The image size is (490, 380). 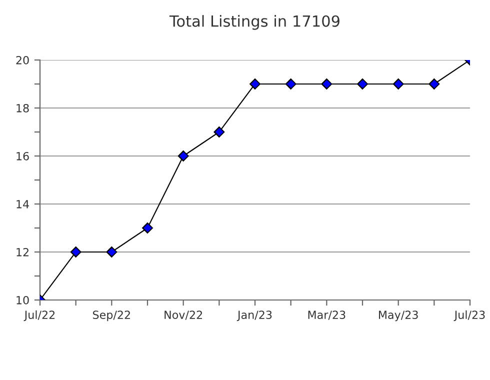 What do you see at coordinates (22, 204) in the screenshot?
I see `y-tick-label: 14` at bounding box center [22, 204].